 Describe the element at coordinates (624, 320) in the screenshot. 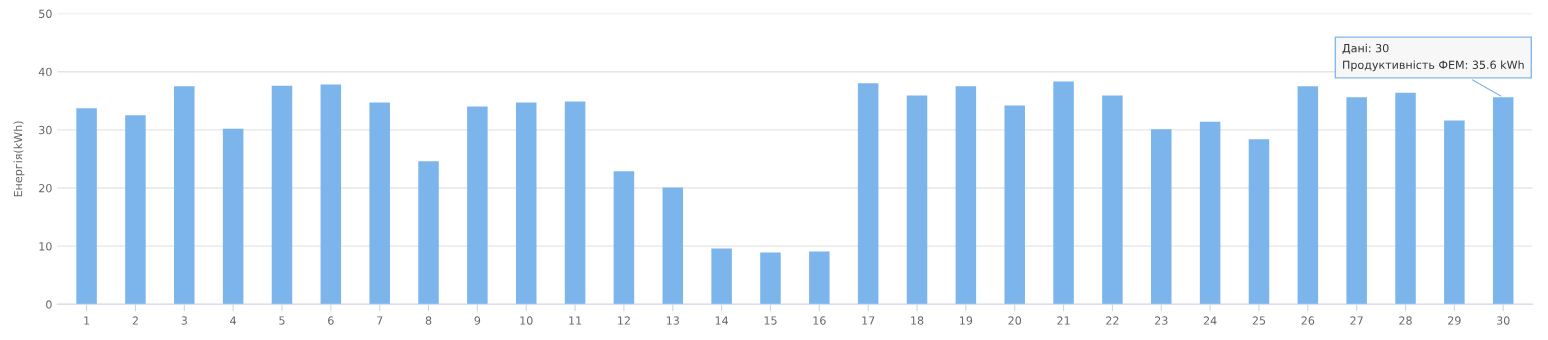

I see `x-tick-label: 12` at that location.